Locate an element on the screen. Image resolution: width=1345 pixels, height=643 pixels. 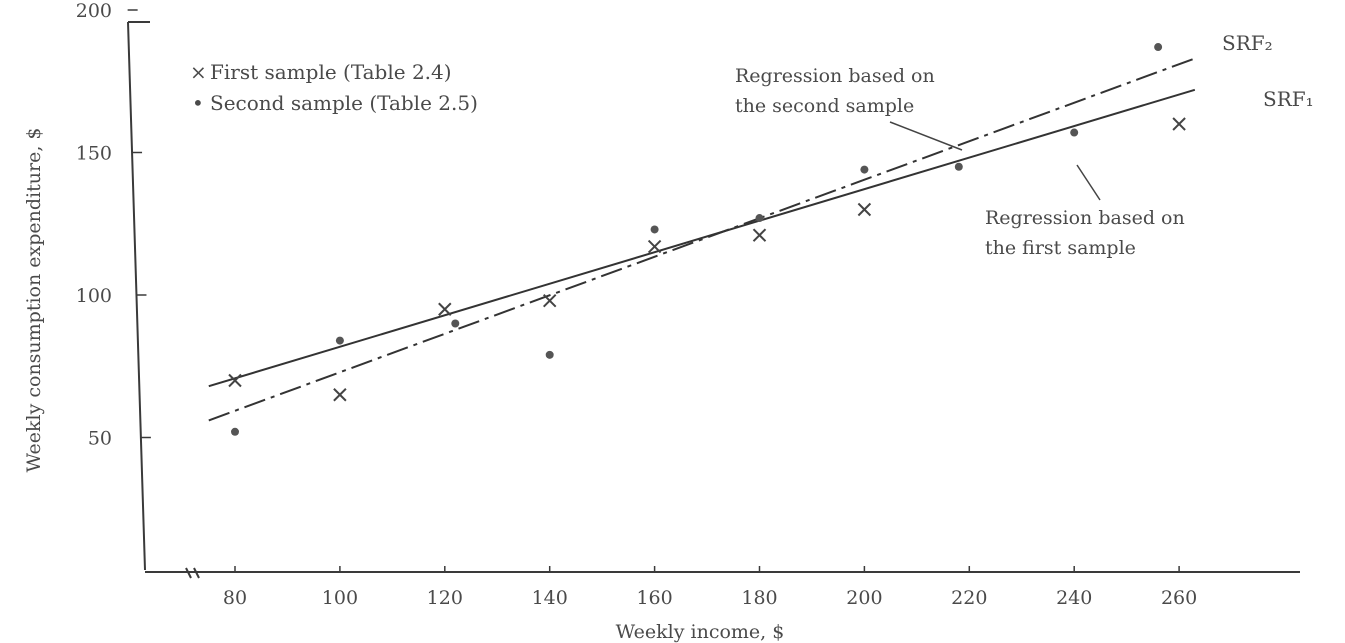
first-sample-point-3-stroke-b is located at coordinates (549, 300).